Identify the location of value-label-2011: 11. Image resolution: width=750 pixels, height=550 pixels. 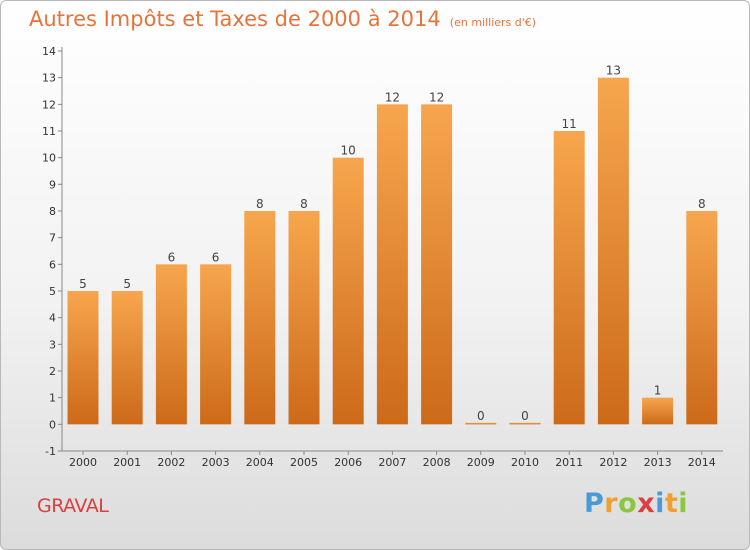
(569, 124).